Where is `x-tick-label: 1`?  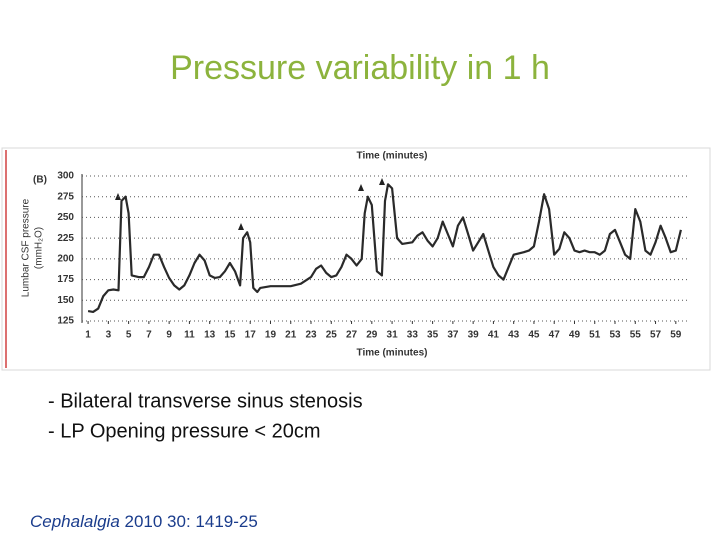
x-tick-label: 1 is located at coordinates (88, 335).